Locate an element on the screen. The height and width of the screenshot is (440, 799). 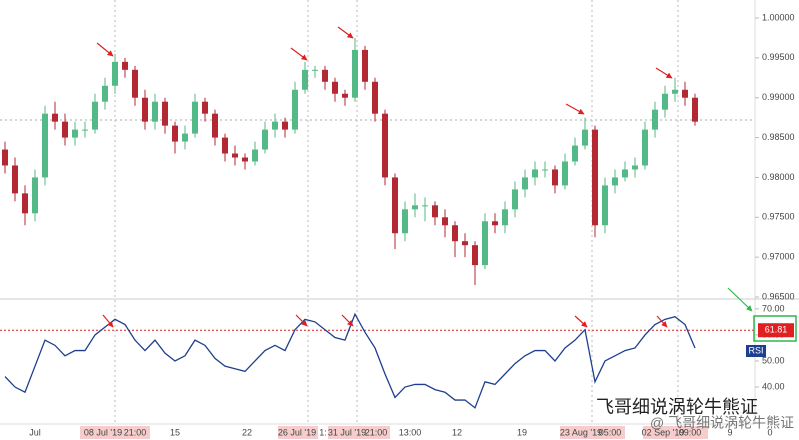
rsi-name-box is located at coordinates (756, 351).